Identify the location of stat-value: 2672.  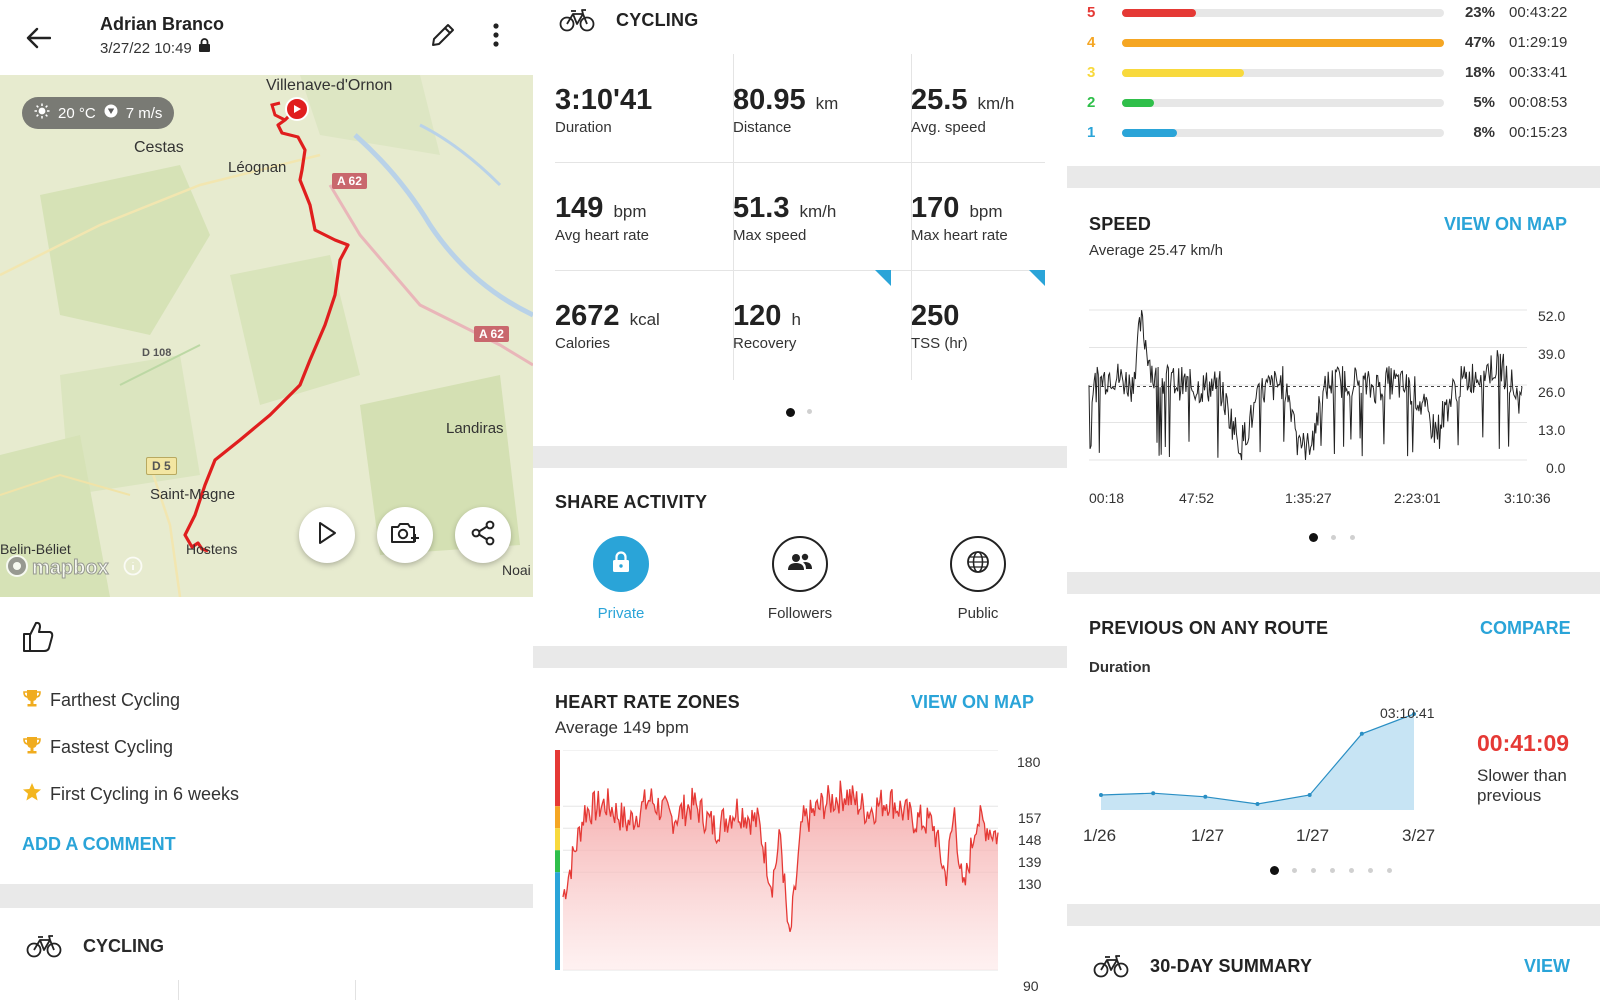
(587, 316).